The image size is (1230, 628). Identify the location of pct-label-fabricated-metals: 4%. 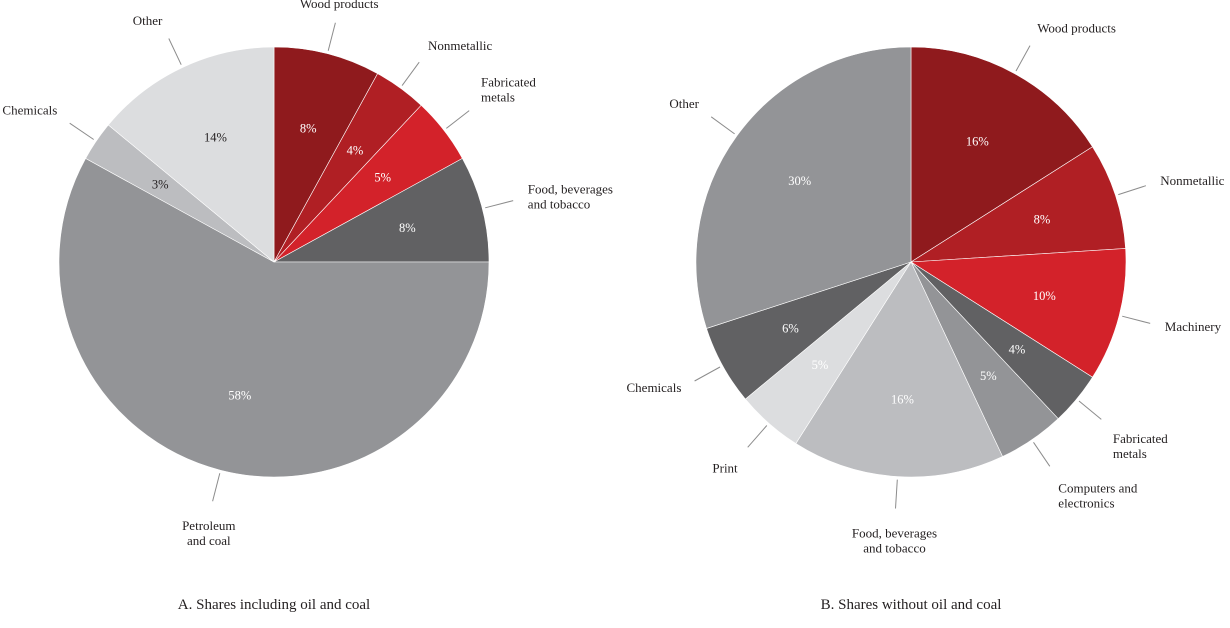
(1017, 350).